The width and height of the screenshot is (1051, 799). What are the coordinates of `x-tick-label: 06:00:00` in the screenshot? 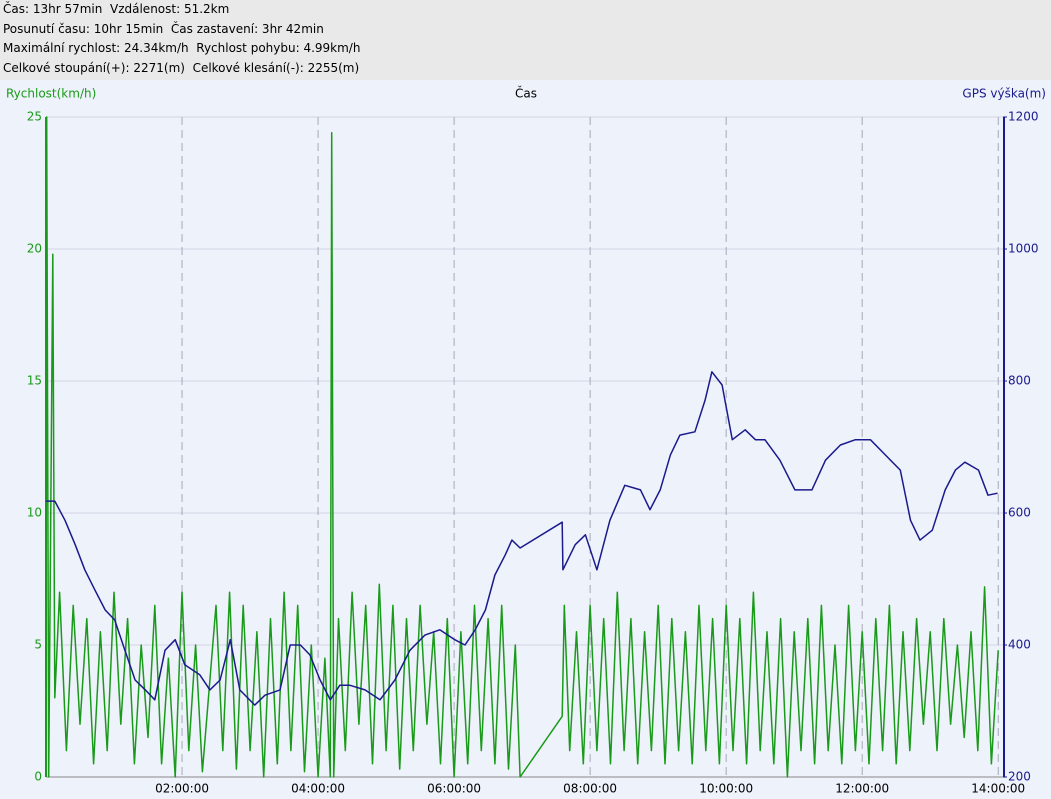 It's located at (454, 789).